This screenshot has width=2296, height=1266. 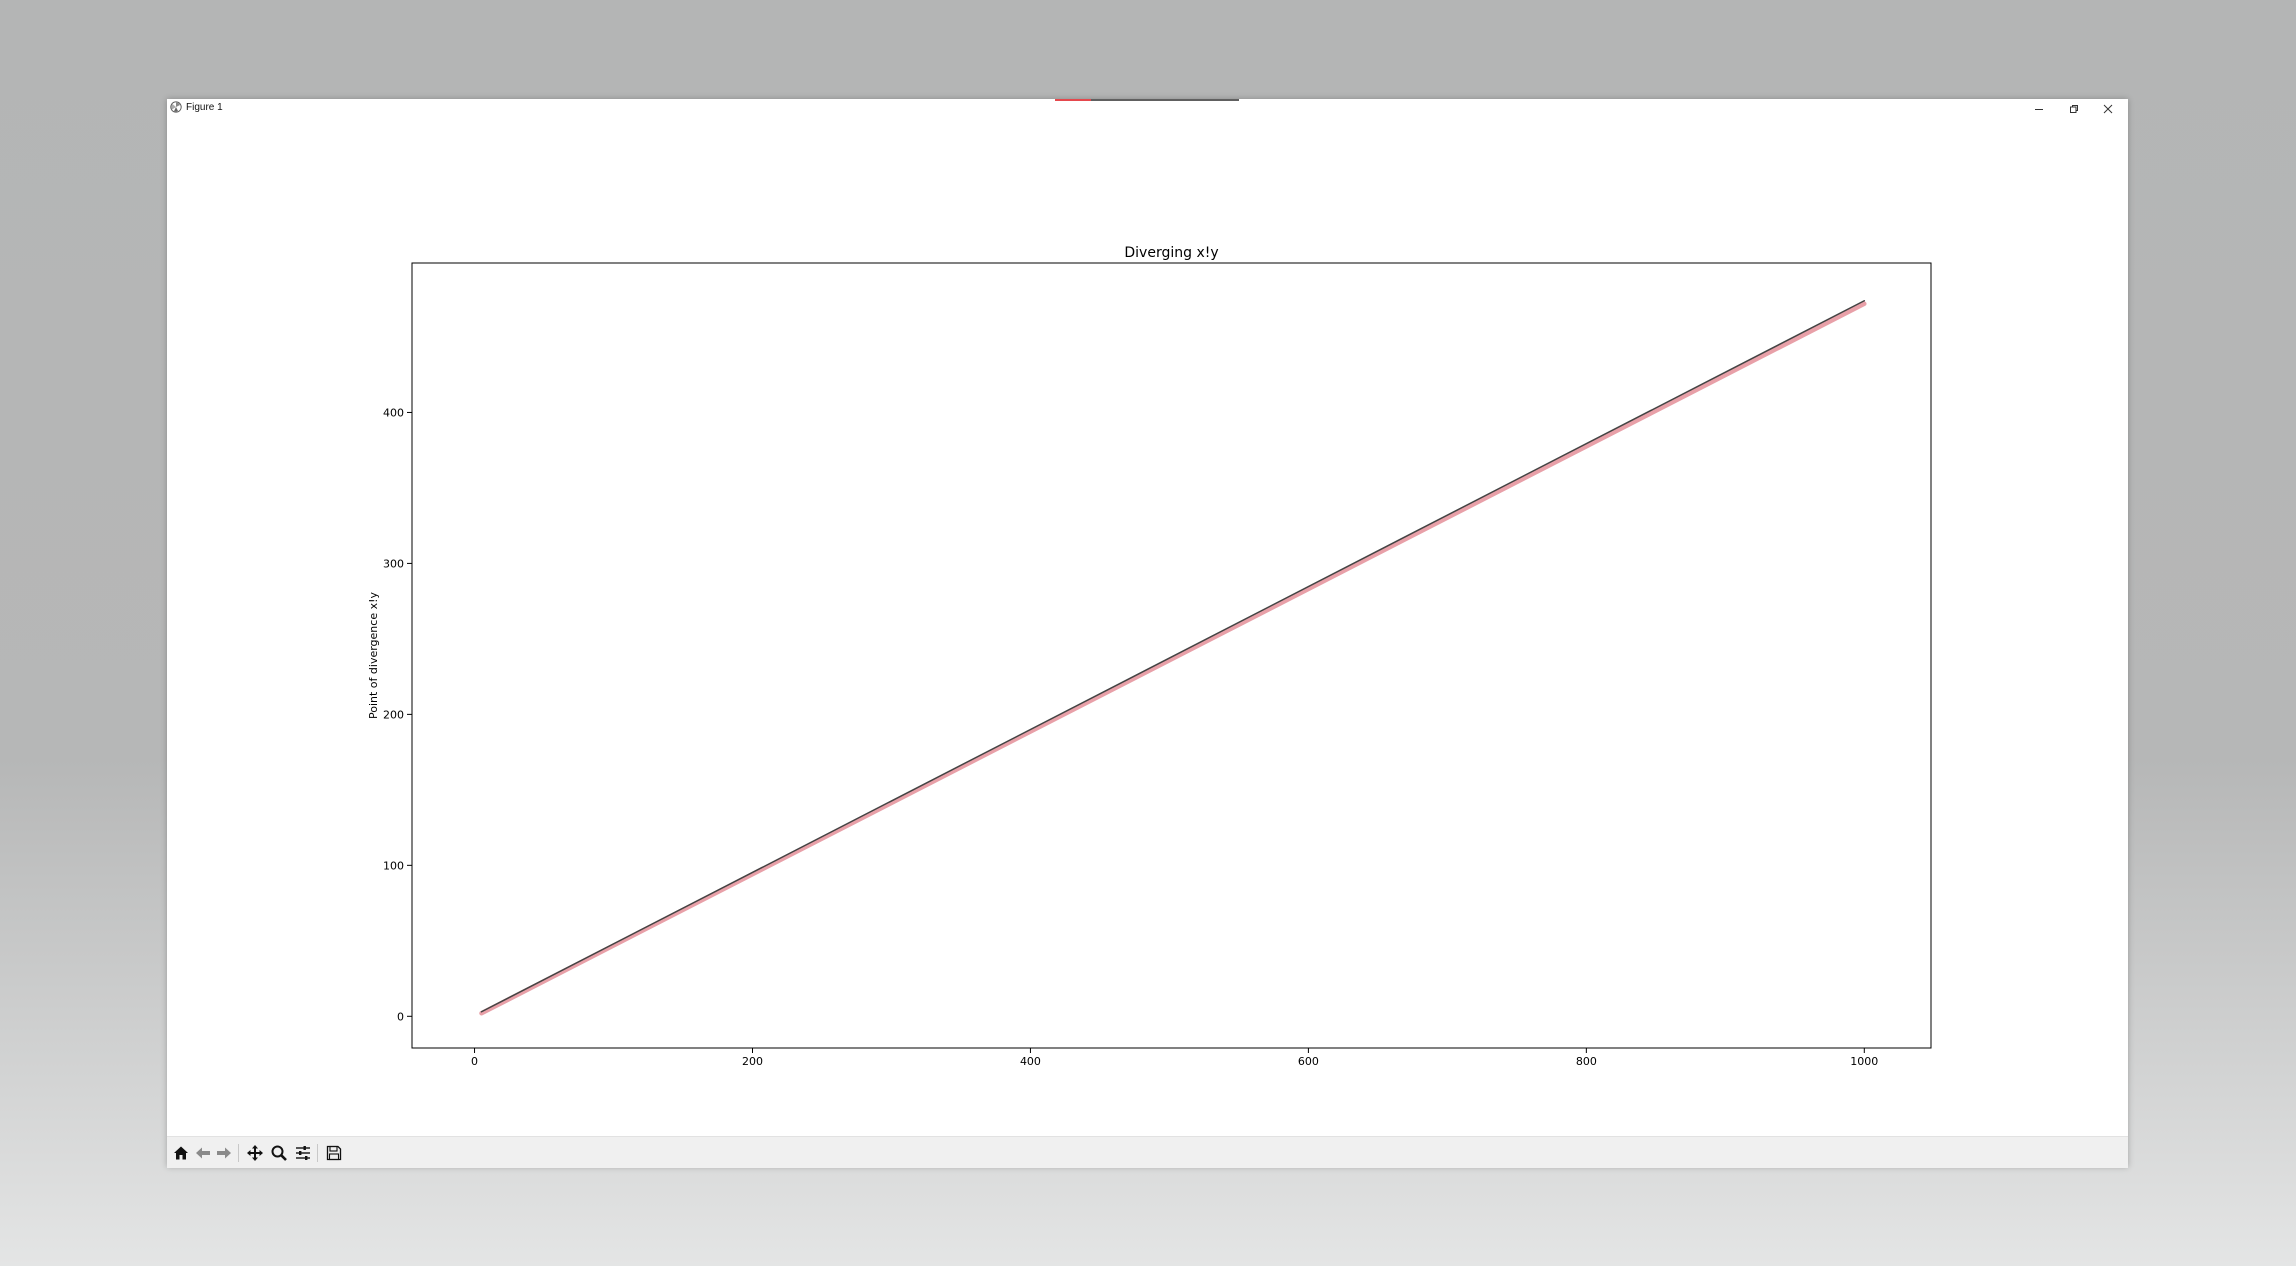 What do you see at coordinates (373, 656) in the screenshot?
I see `y-axis-label: Point of divergence x!y` at bounding box center [373, 656].